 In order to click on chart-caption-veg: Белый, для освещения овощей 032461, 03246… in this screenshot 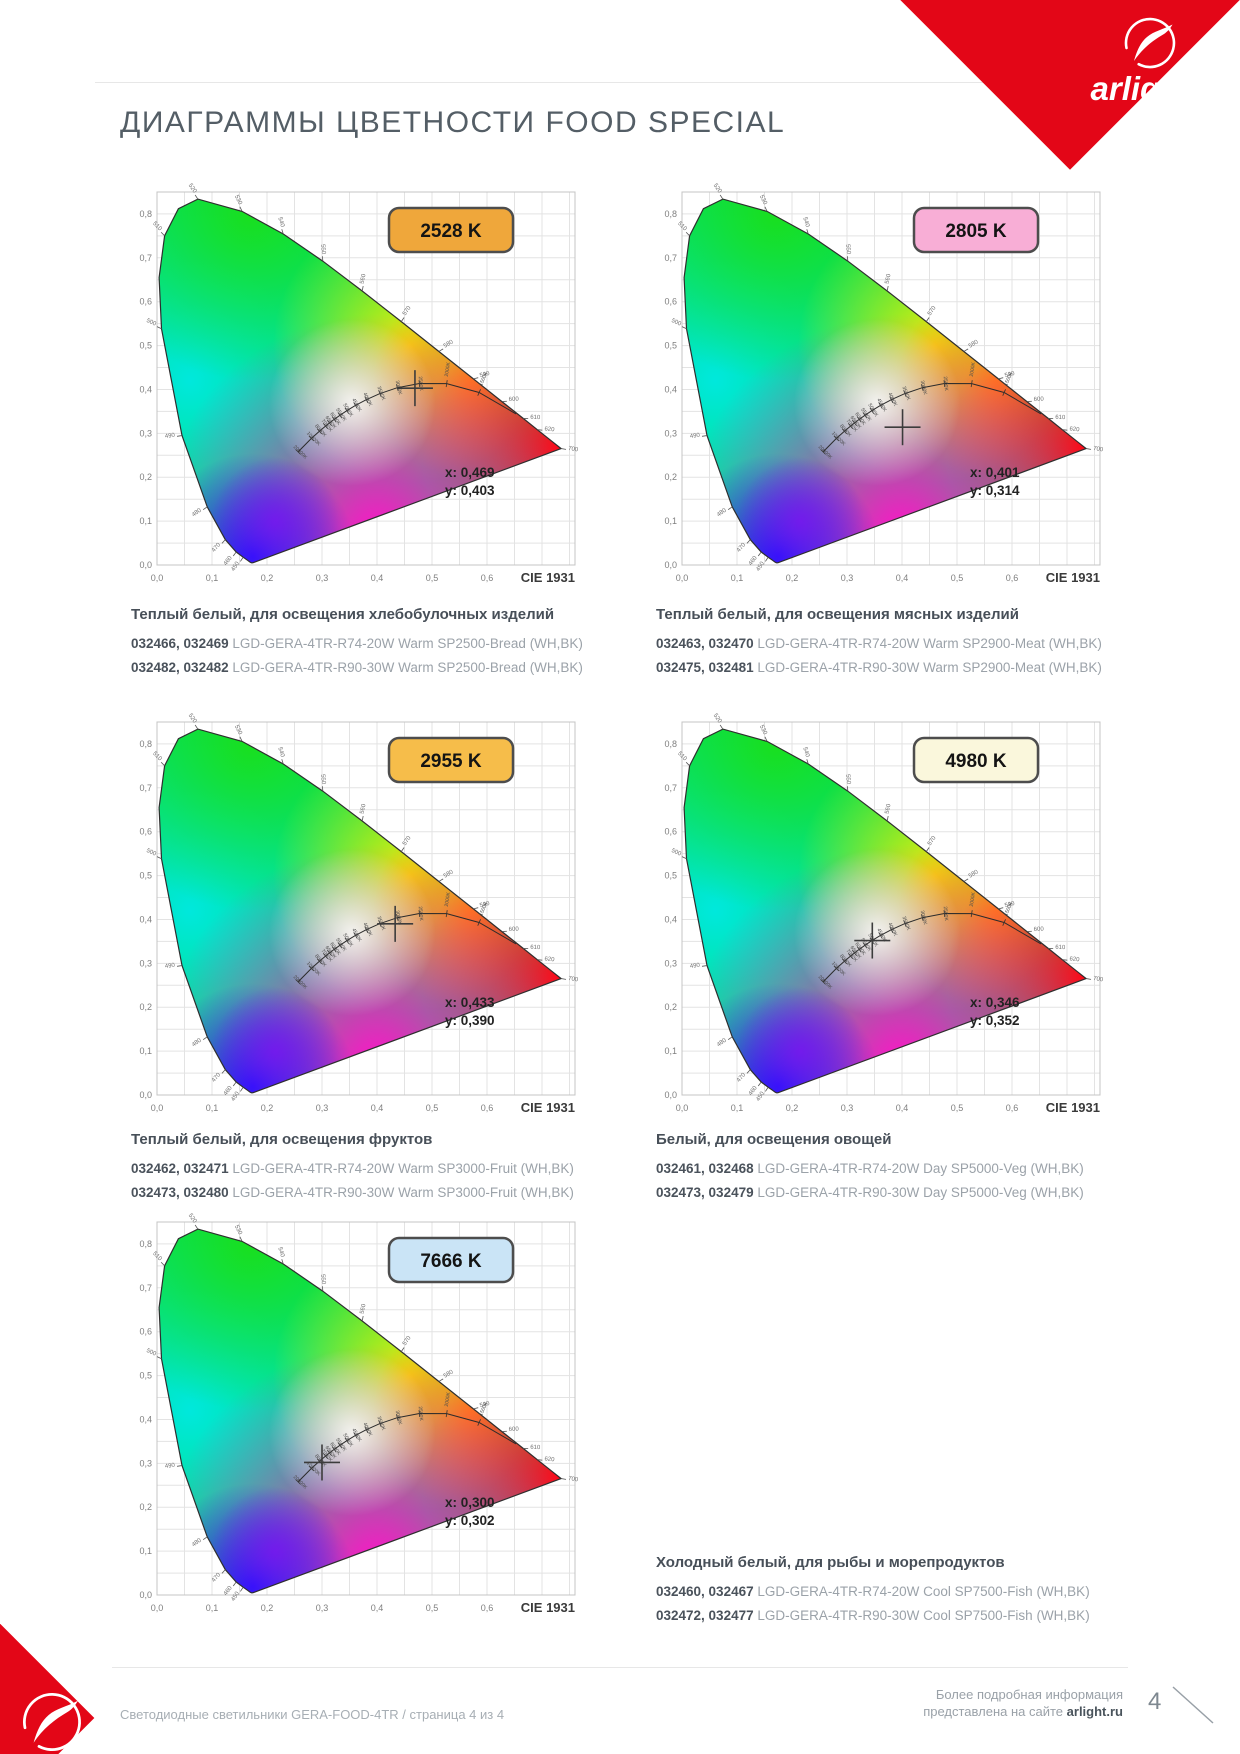, I will do `click(870, 1168)`.